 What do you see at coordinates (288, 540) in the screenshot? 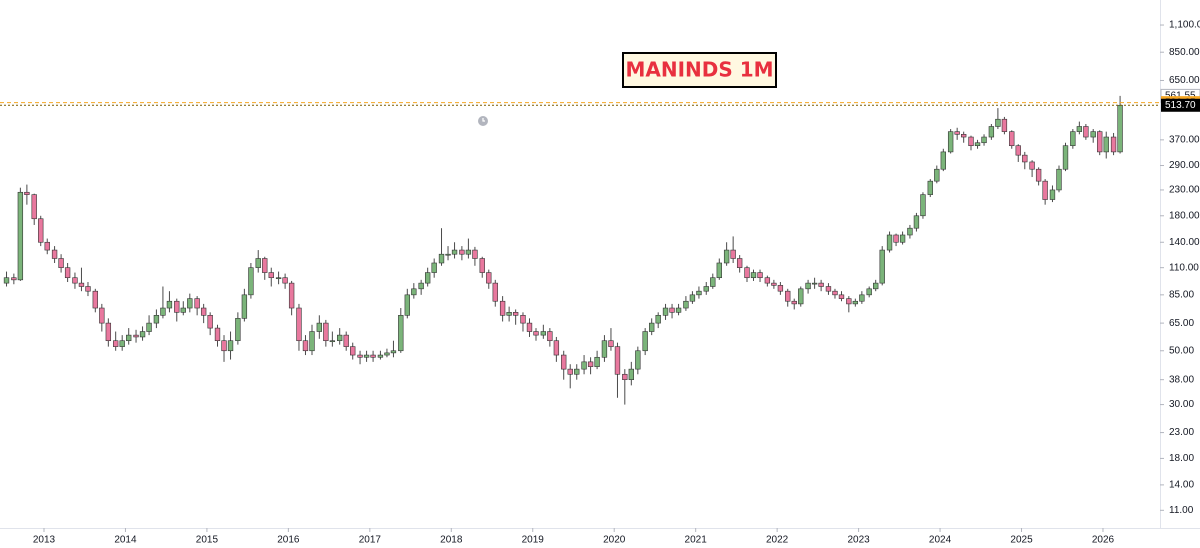
I see `x-tick-label: 2016` at bounding box center [288, 540].